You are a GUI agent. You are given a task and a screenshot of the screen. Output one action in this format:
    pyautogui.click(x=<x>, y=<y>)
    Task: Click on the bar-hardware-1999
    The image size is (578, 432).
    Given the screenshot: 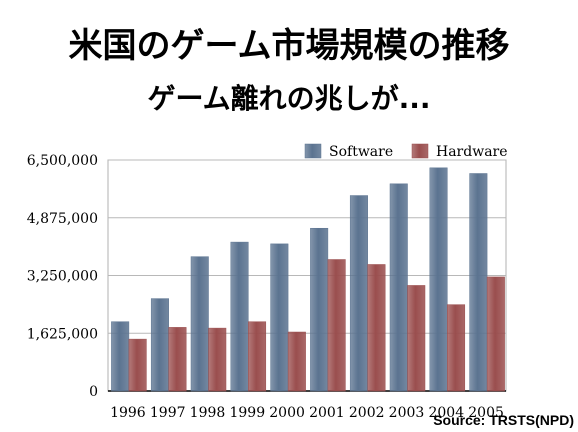 What is the action you would take?
    pyautogui.click(x=257, y=356)
    